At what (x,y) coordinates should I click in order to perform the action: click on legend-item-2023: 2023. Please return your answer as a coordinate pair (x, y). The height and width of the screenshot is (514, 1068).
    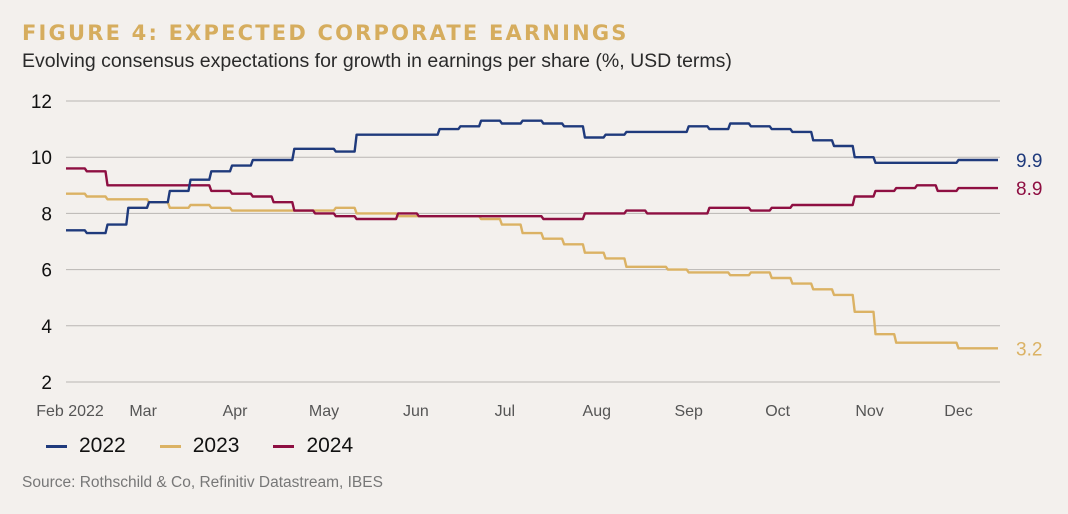
    Looking at the image, I should click on (199, 446).